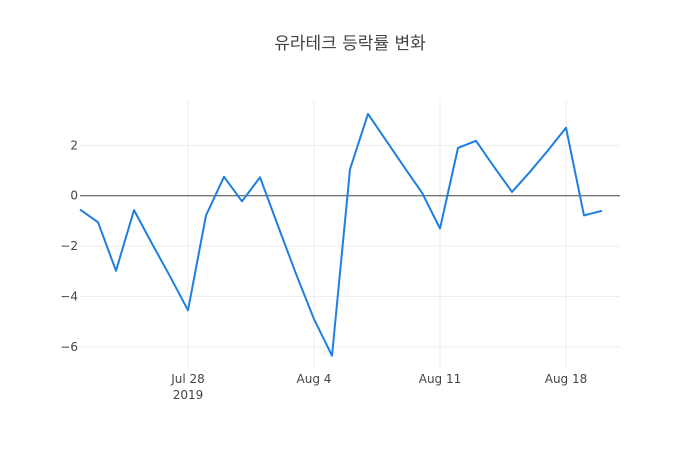  I want to click on y-tick-label: −4, so click(69, 296).